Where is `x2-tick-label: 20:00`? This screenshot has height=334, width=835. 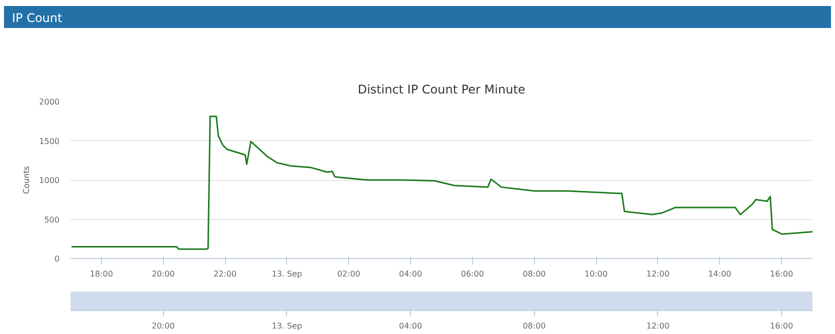
x2-tick-label: 20:00 is located at coordinates (163, 326).